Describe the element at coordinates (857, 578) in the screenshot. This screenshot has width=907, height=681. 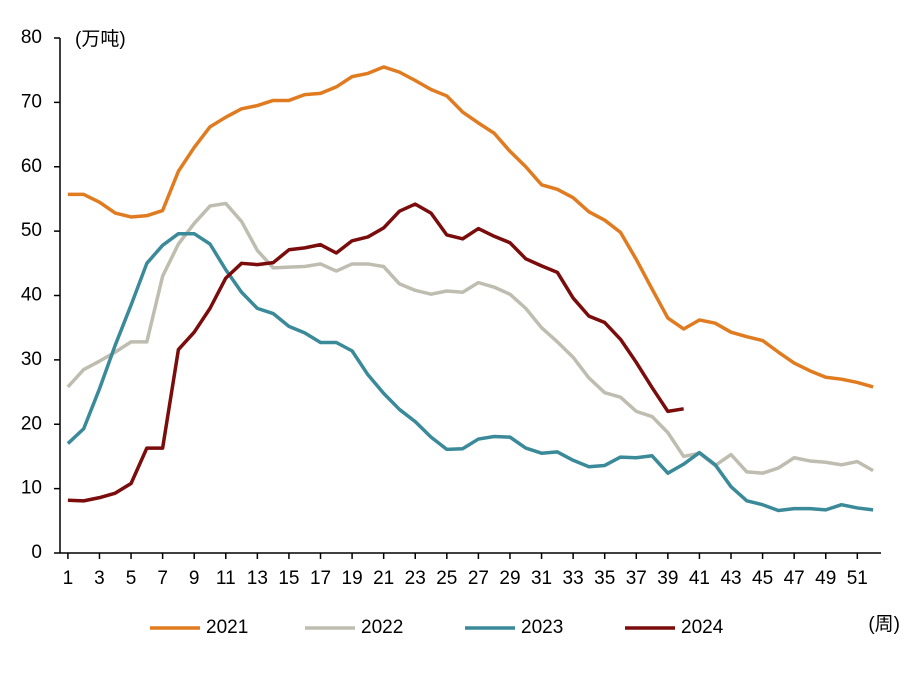
I see `x-tick-label: 51` at that location.